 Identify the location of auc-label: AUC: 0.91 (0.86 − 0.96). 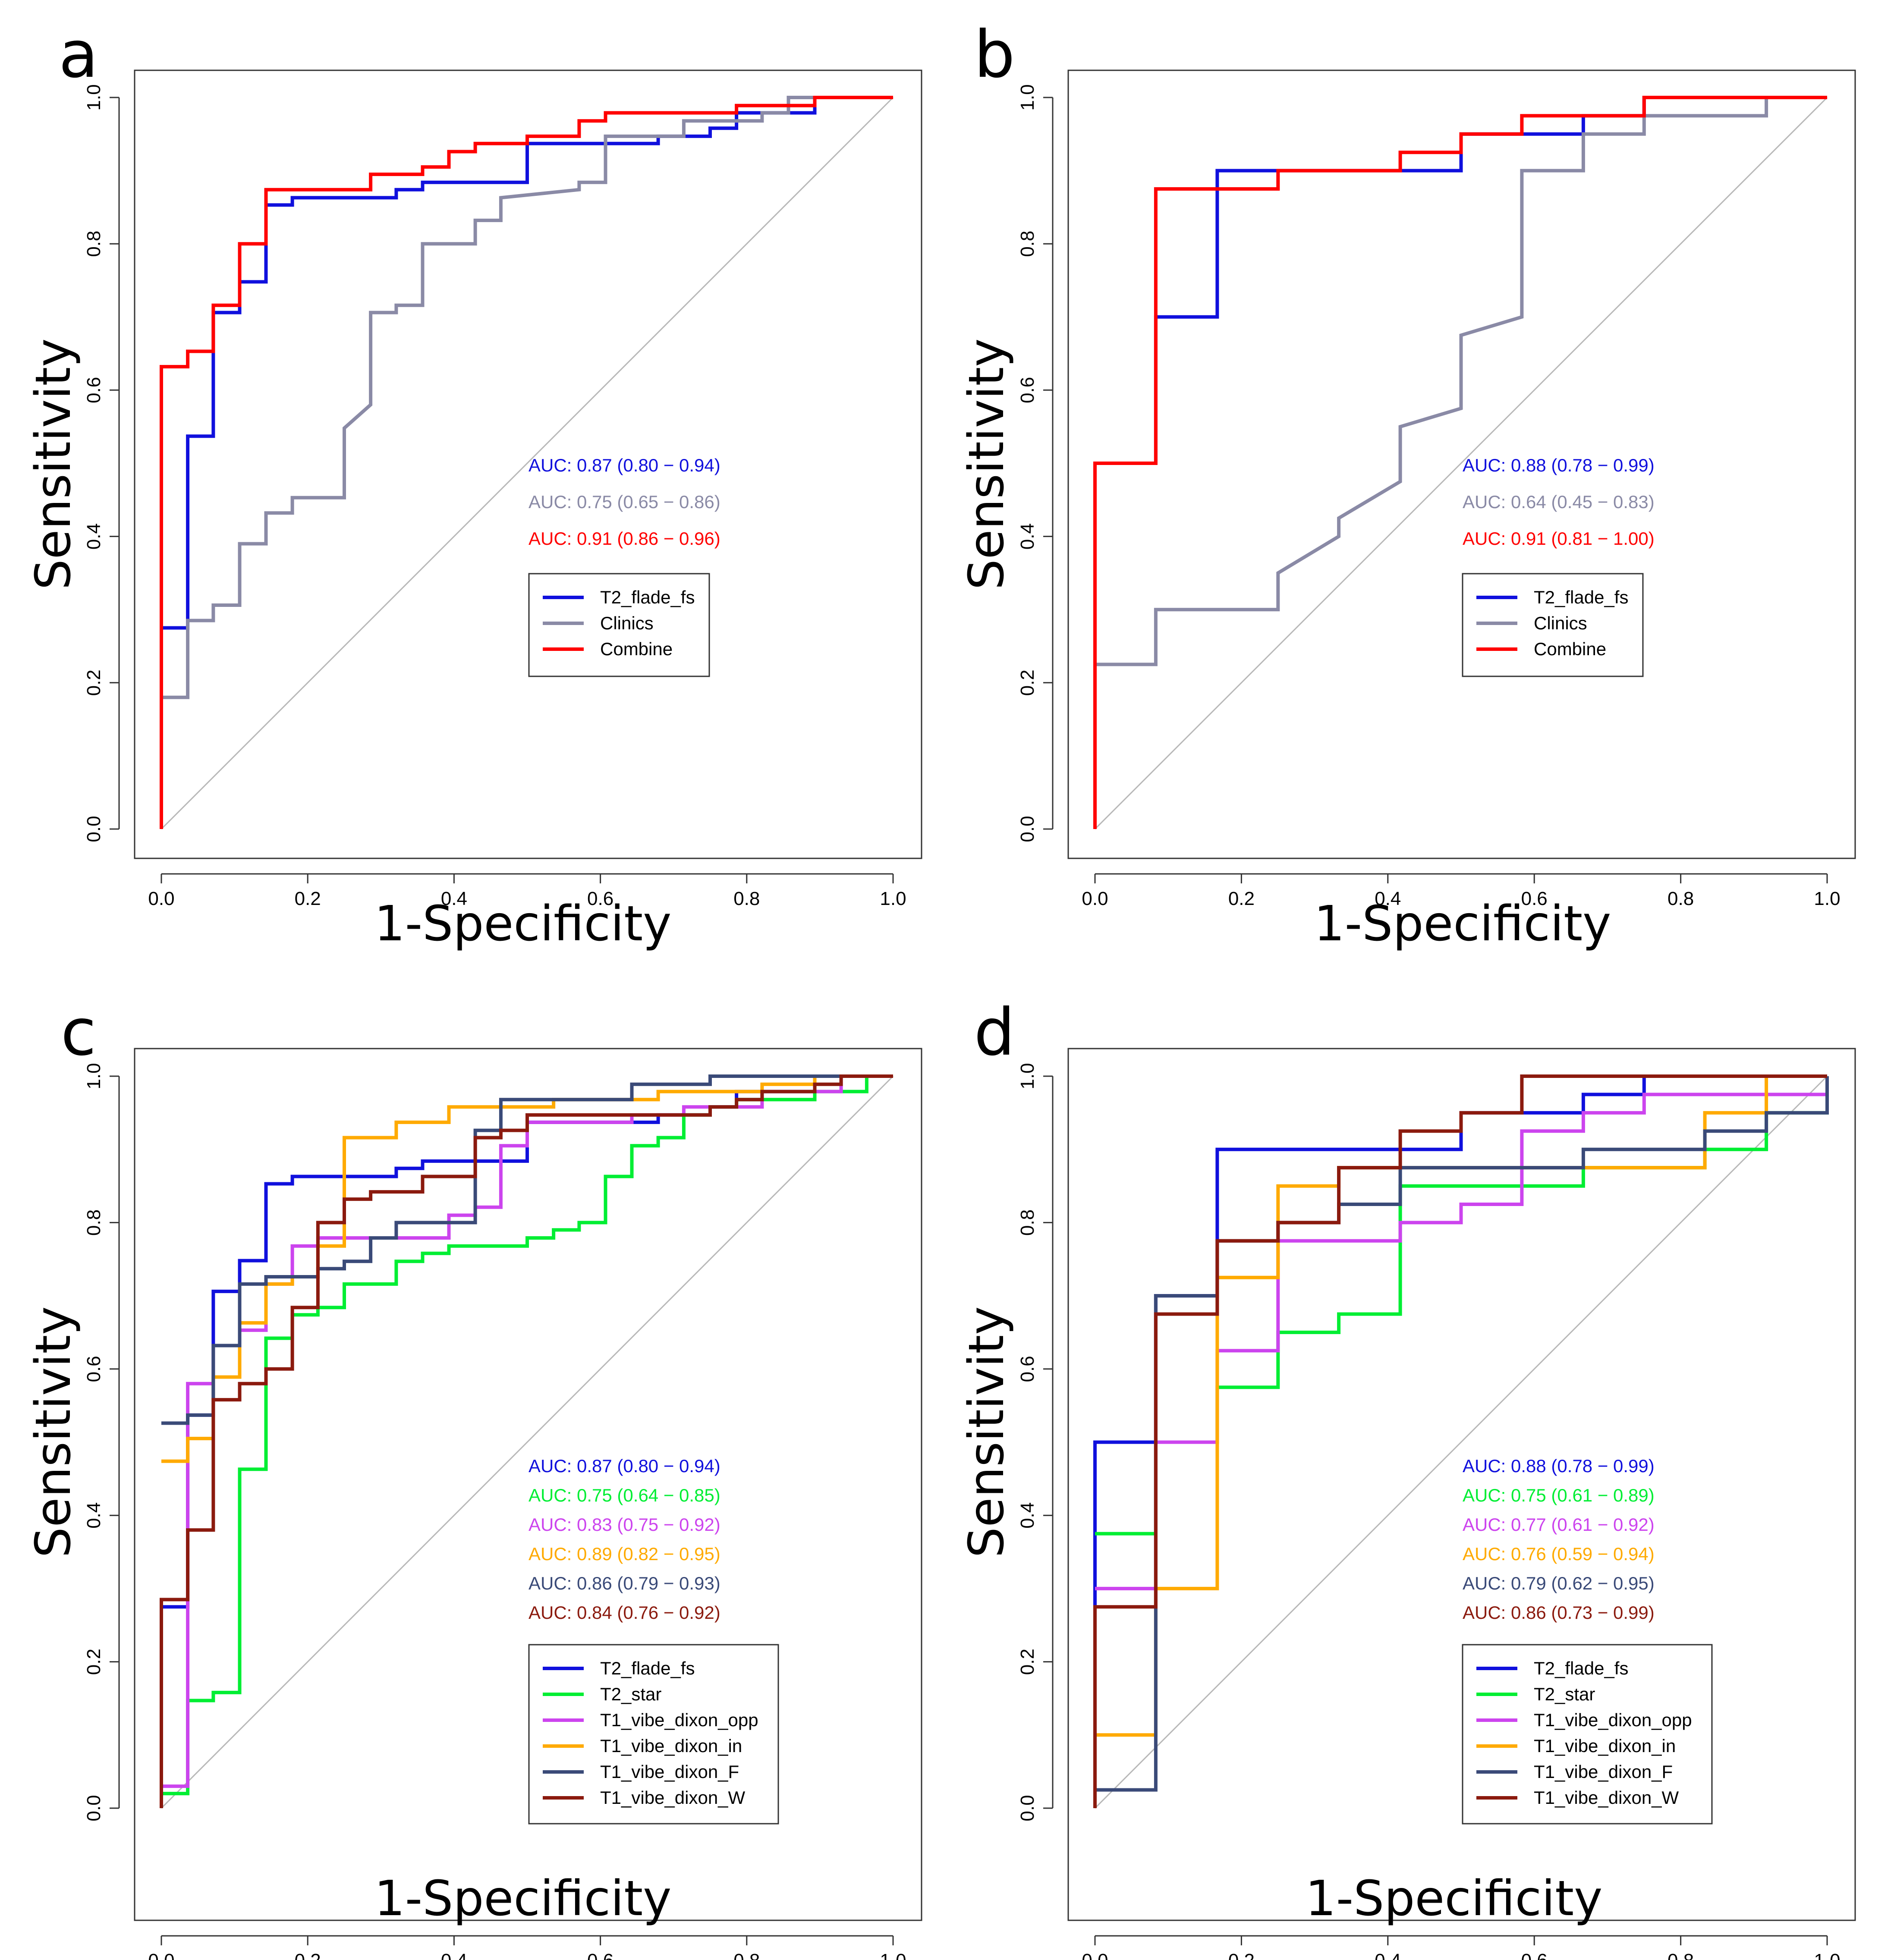
(624, 538).